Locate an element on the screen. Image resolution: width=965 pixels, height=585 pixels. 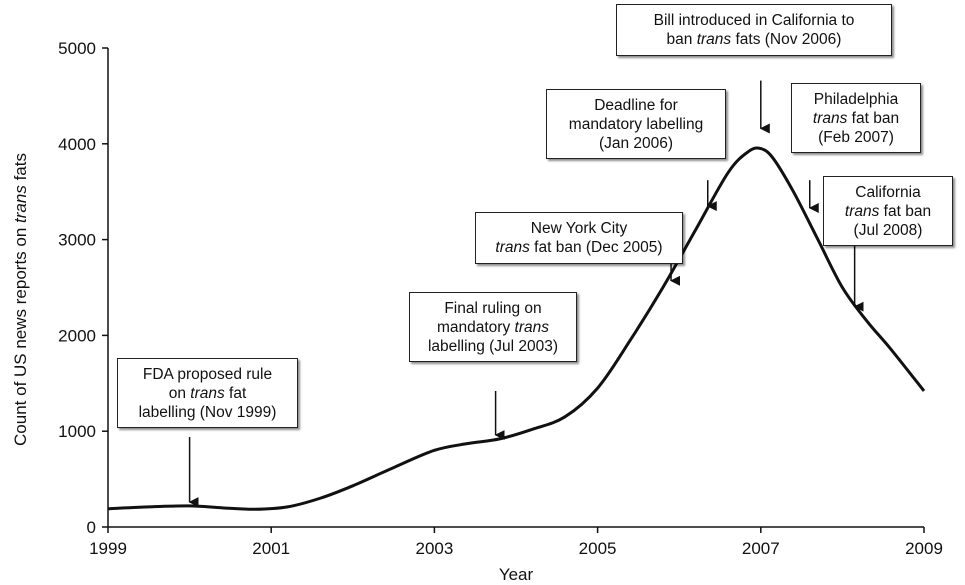
y-axis-title: Count of US news reports on trans fats is located at coordinates (20, 299).